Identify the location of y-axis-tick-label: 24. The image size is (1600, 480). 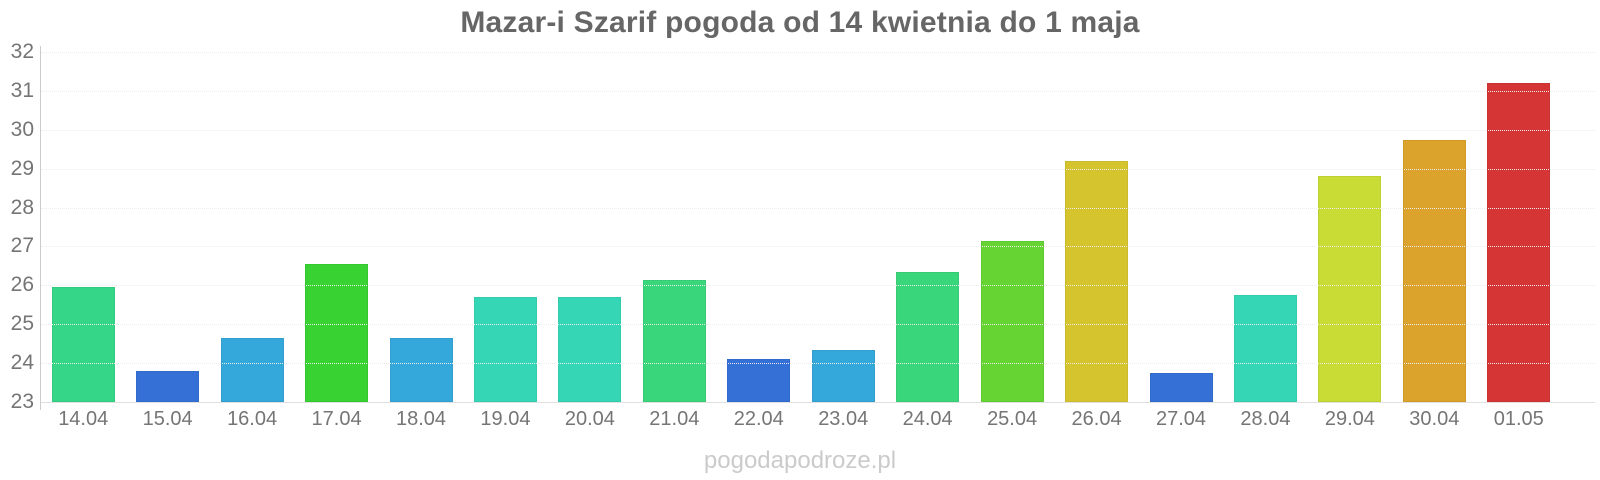
(22, 363).